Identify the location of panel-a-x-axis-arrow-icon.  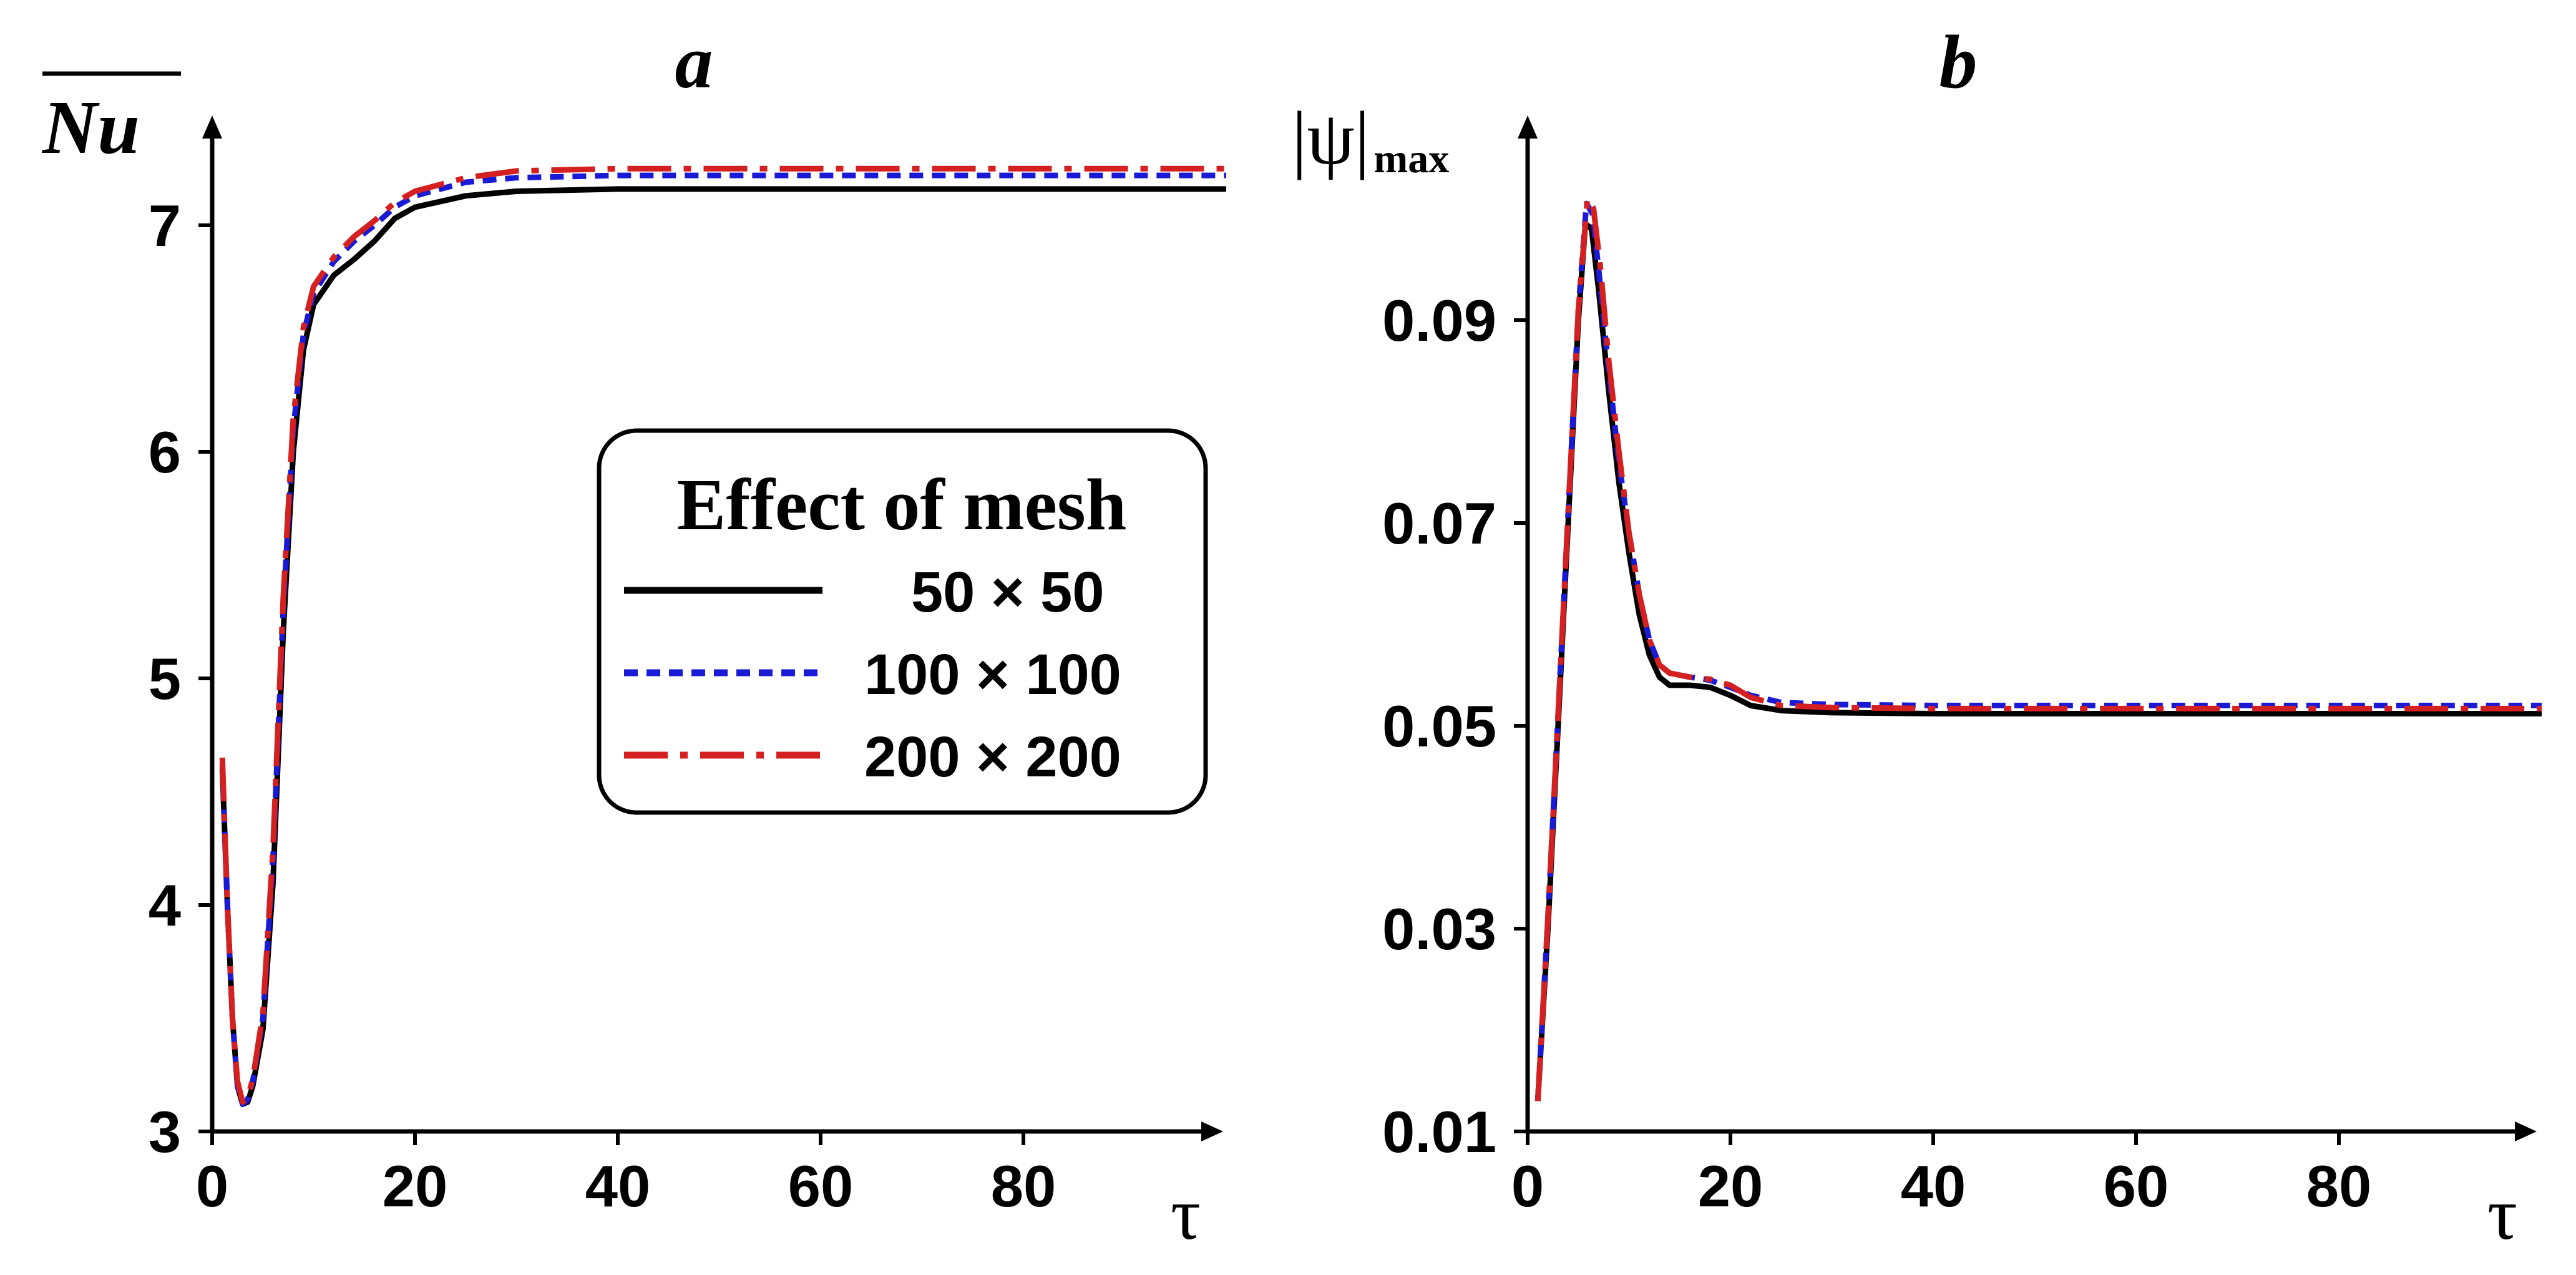
(1212, 1131).